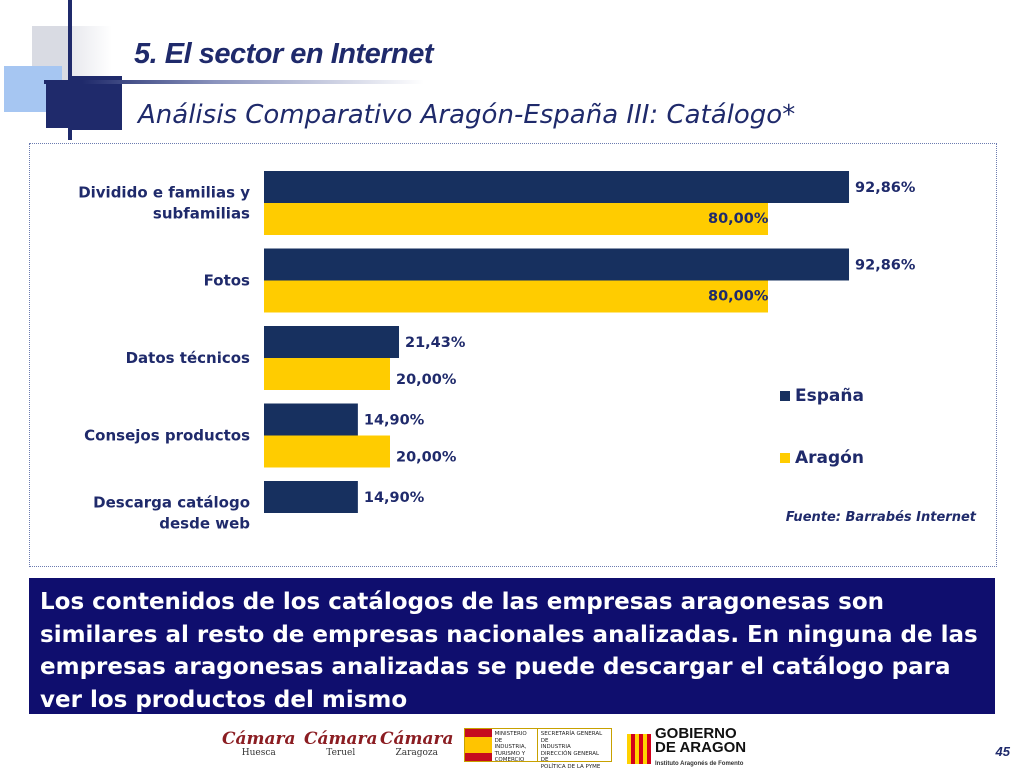 The width and height of the screenshot is (1024, 771). Describe the element at coordinates (510, 744) in the screenshot. I see `ministerio-line: DE INDUSTRIA,` at that location.